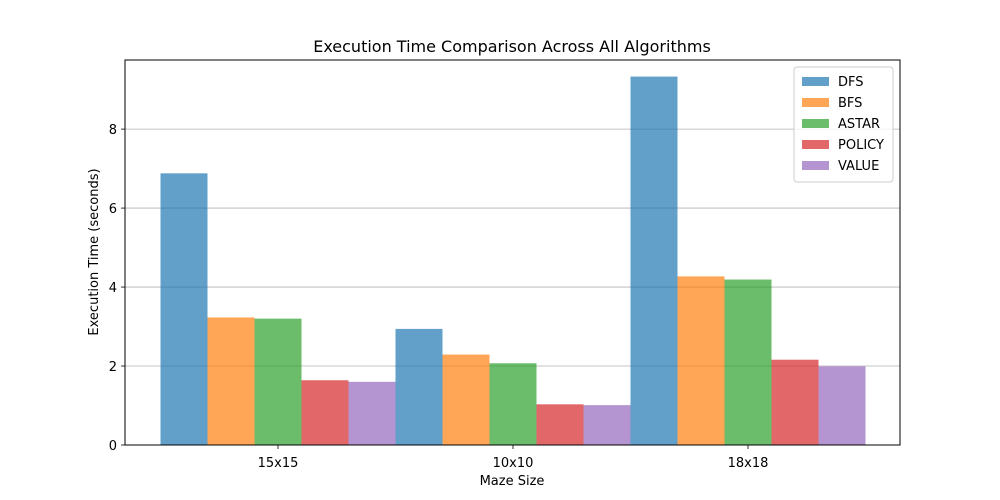 This screenshot has height=500, width=1000. What do you see at coordinates (113, 209) in the screenshot?
I see `y-tick-label-3: 6` at bounding box center [113, 209].